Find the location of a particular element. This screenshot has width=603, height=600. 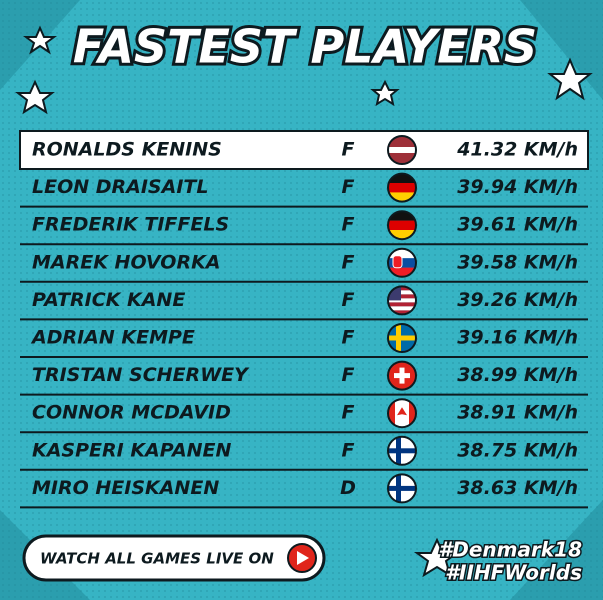

speed: 38.99 KM/h is located at coordinates (517, 375).